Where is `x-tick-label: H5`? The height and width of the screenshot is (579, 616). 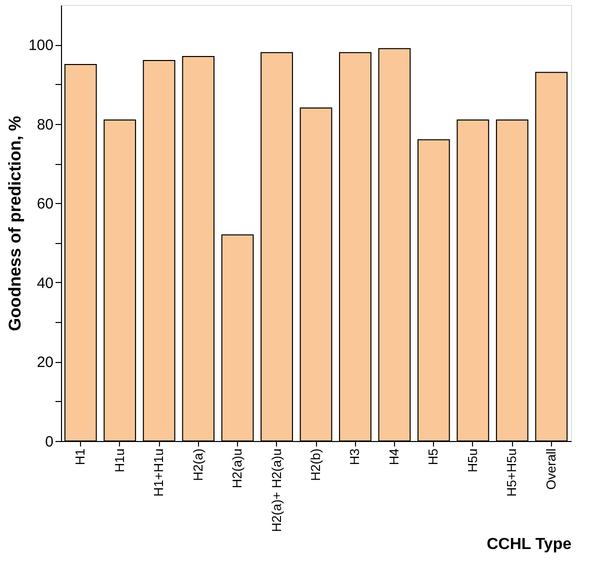
x-tick-label: H5 is located at coordinates (433, 457).